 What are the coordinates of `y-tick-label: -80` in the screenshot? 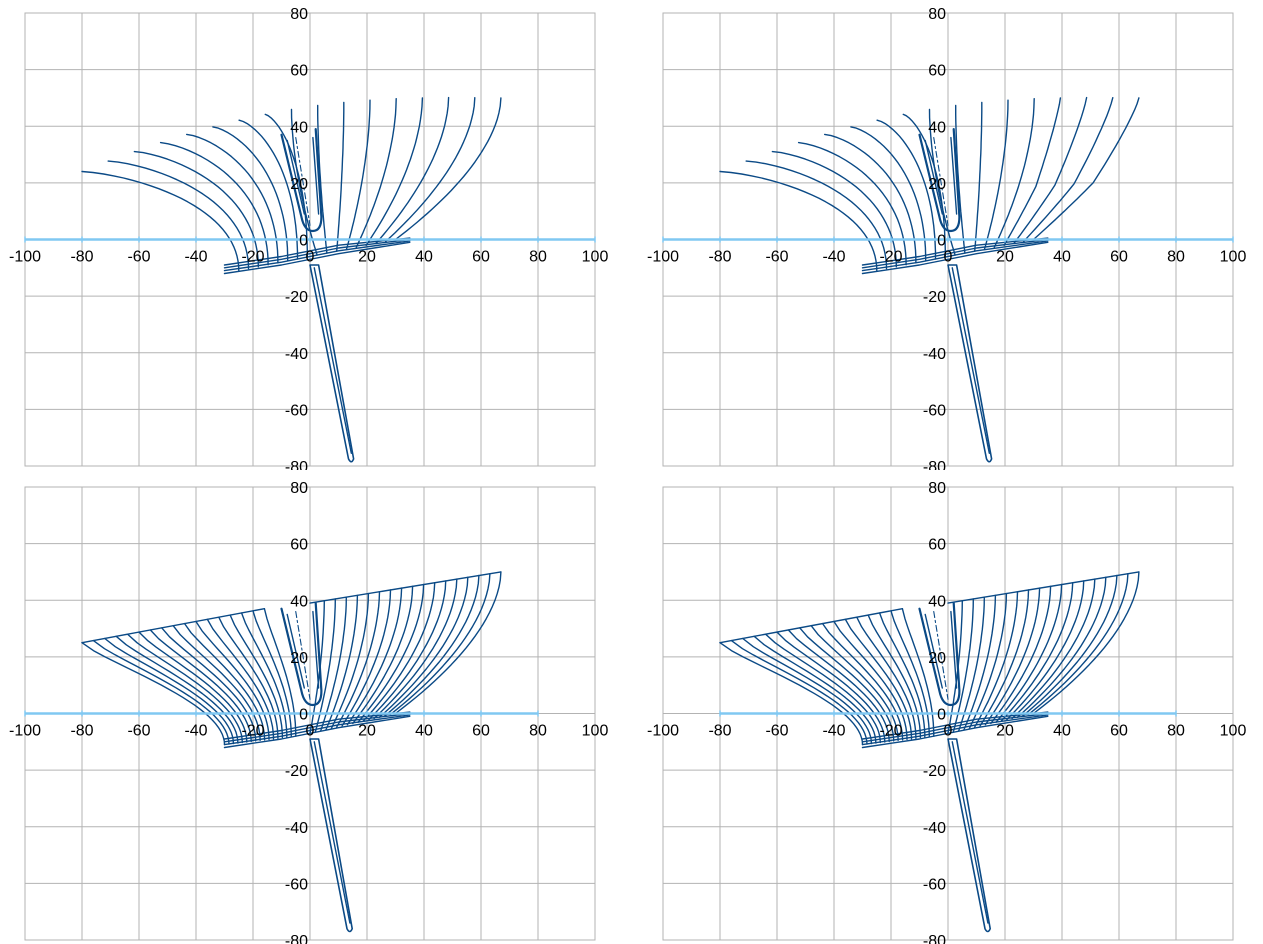 It's located at (934, 938).